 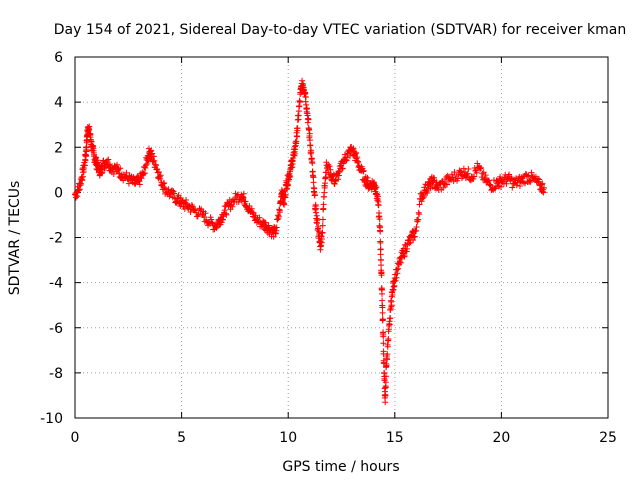 What do you see at coordinates (501, 438) in the screenshot?
I see `x-tick-label: 20` at bounding box center [501, 438].